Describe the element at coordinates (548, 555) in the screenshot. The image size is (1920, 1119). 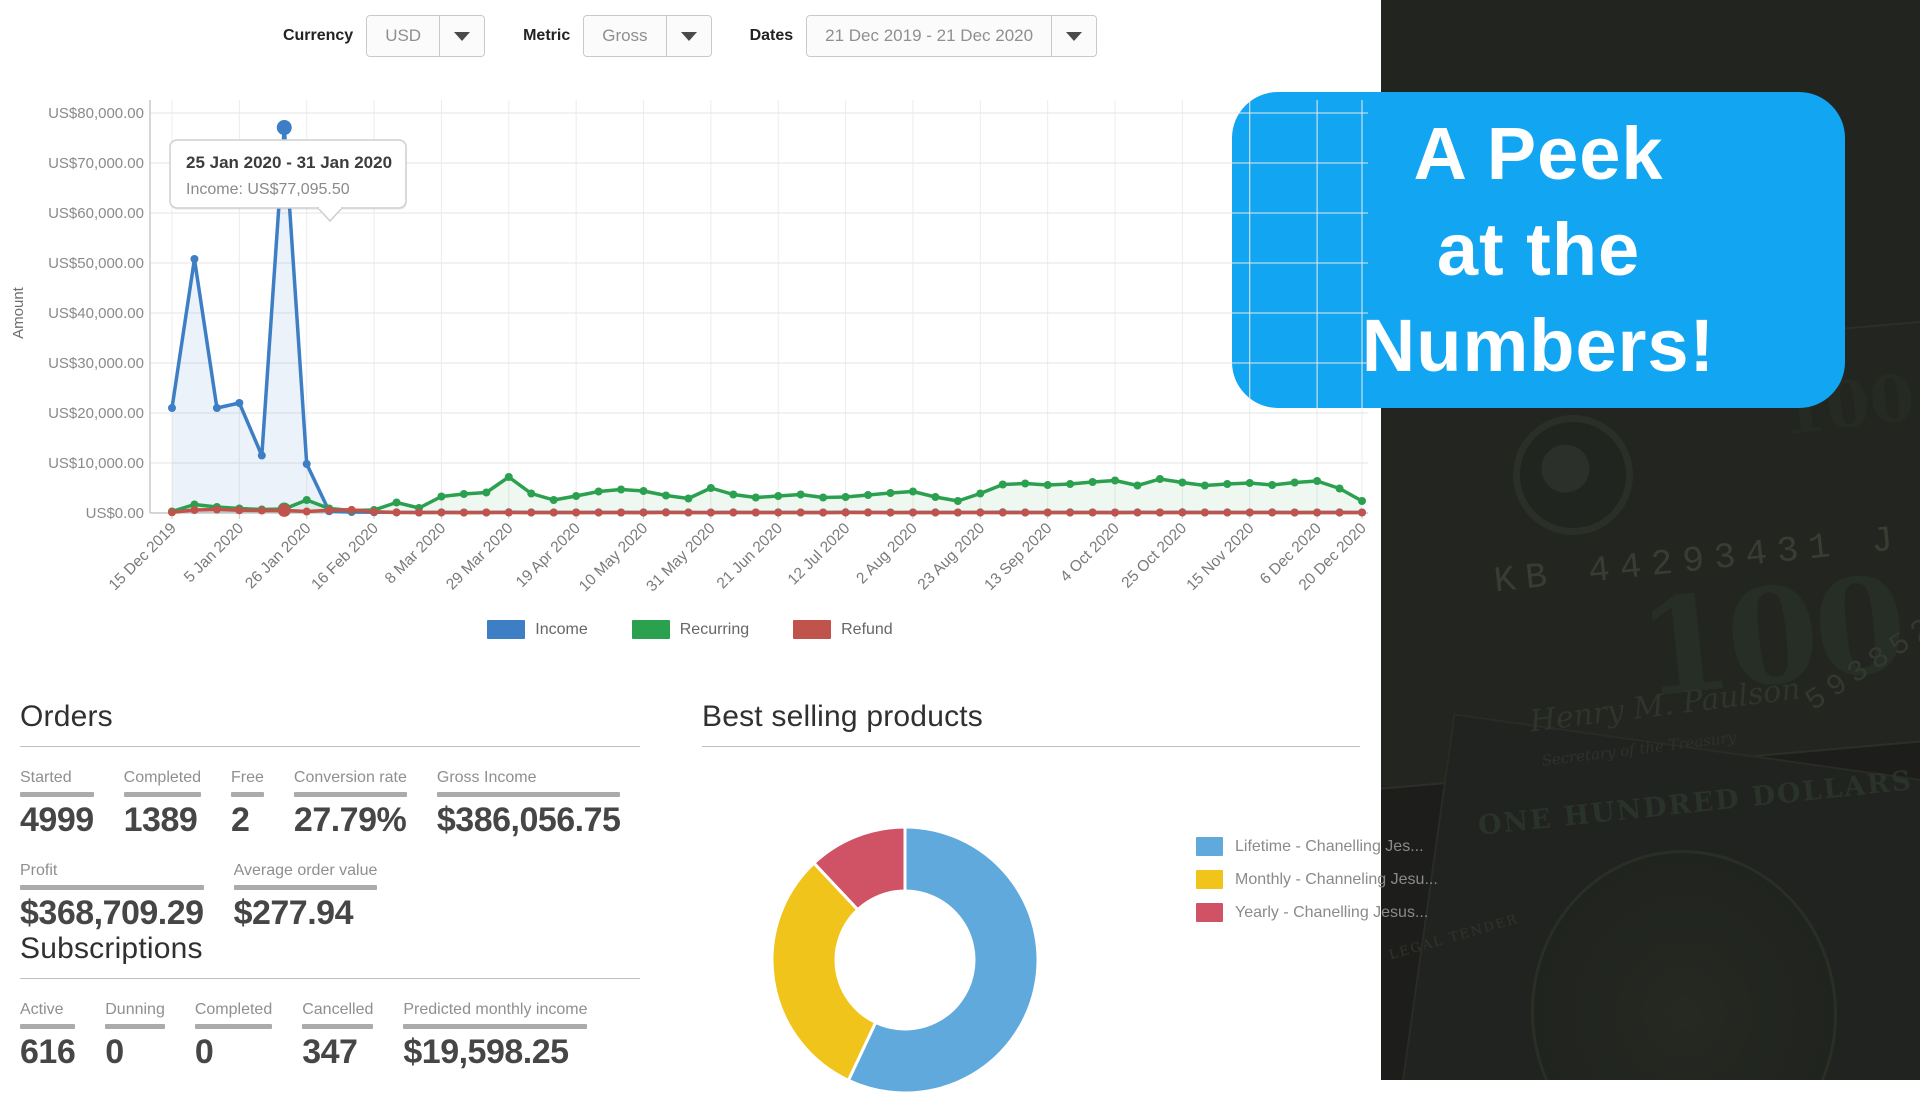
I see `svg-text: 19 Apr 2020` at that location.